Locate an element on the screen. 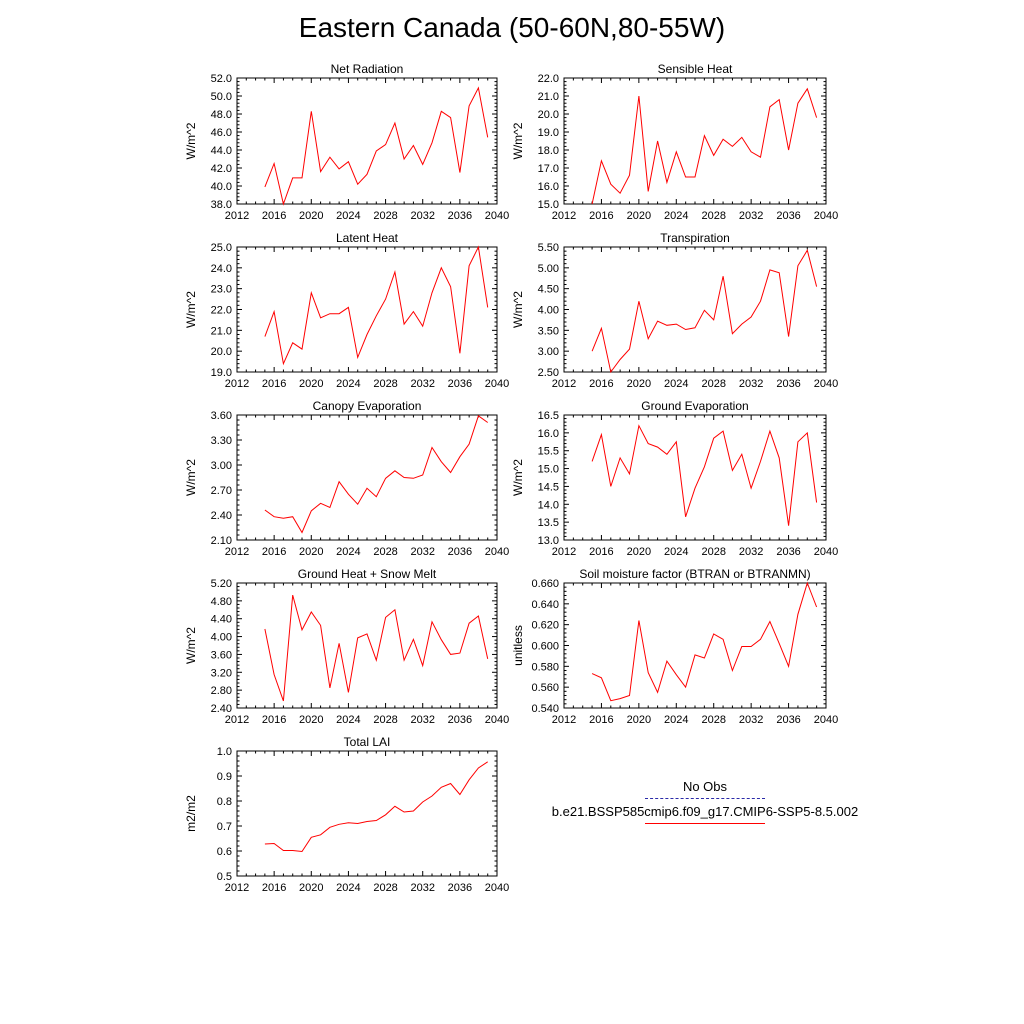  legend-swatch-obs is located at coordinates (705, 798).